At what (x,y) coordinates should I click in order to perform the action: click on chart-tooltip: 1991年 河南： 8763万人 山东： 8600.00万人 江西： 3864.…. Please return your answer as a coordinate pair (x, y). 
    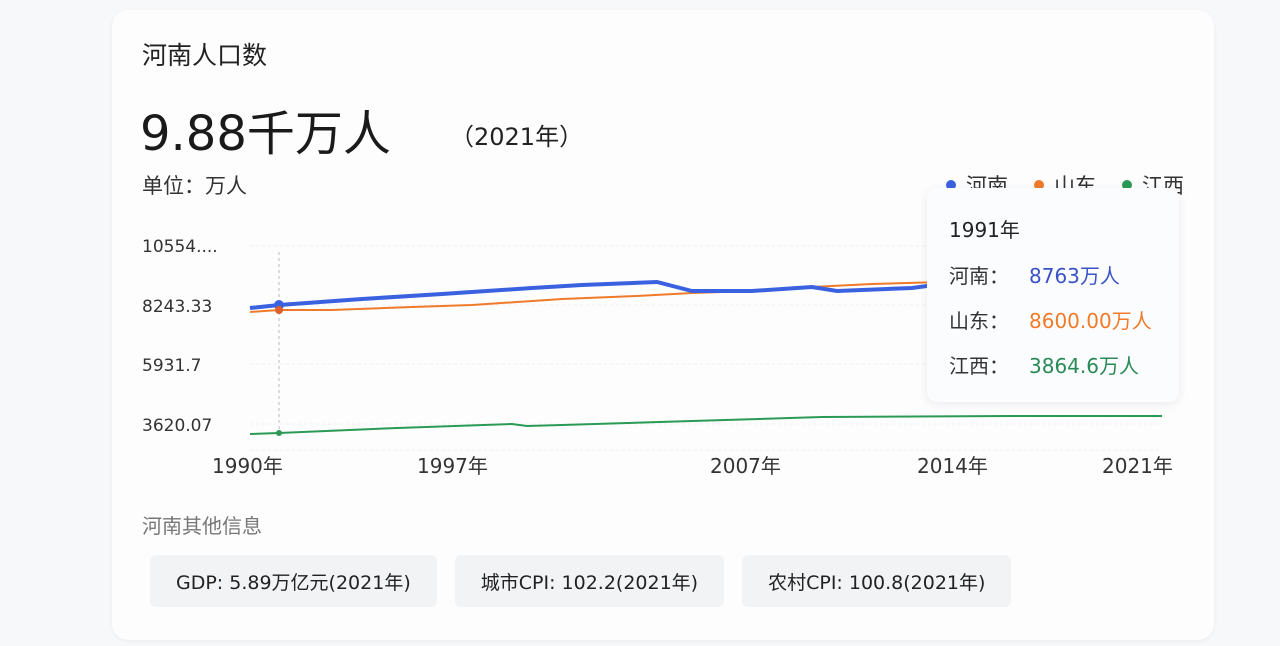
    Looking at the image, I should click on (1053, 295).